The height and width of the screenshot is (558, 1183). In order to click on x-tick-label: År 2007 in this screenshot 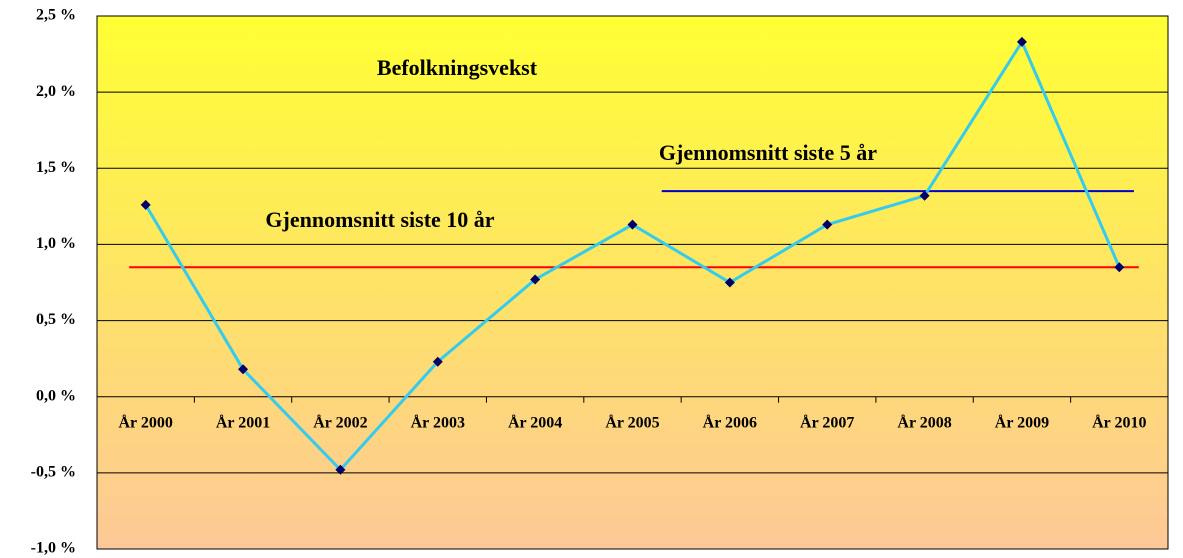, I will do `click(827, 422)`.